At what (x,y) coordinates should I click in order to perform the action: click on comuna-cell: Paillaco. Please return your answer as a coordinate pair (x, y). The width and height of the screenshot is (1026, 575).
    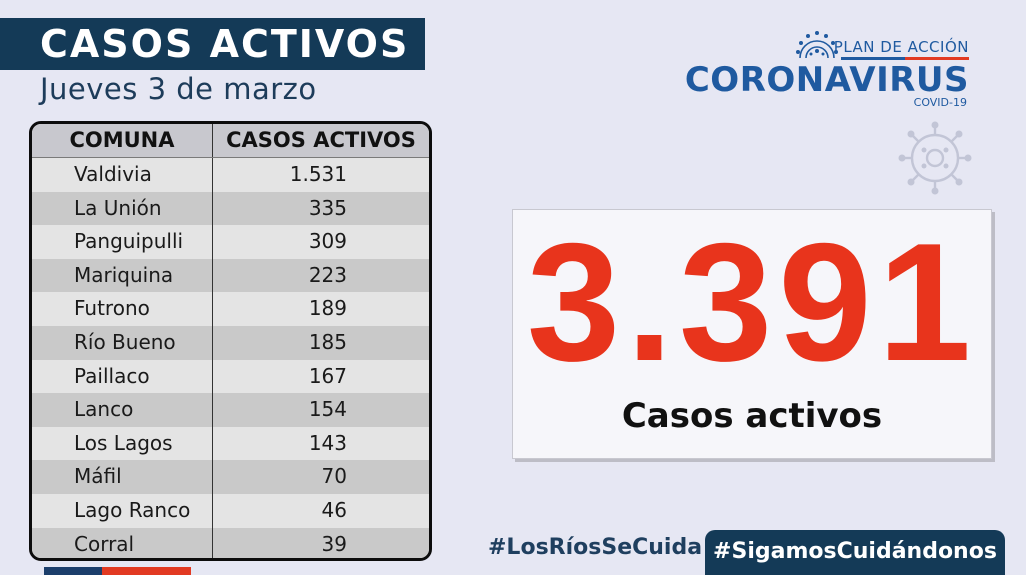
    Looking at the image, I should click on (122, 376).